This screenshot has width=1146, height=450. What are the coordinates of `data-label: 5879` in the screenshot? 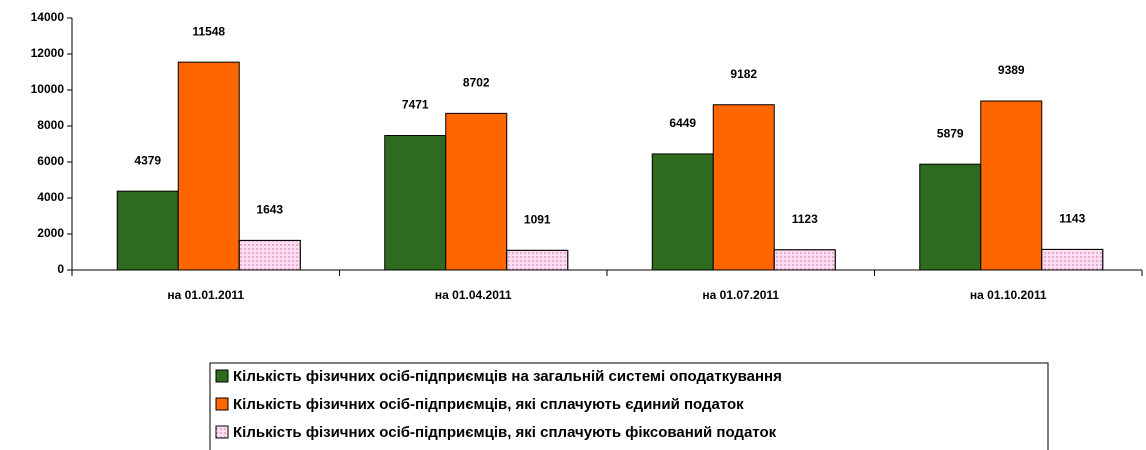 It's located at (950, 133).